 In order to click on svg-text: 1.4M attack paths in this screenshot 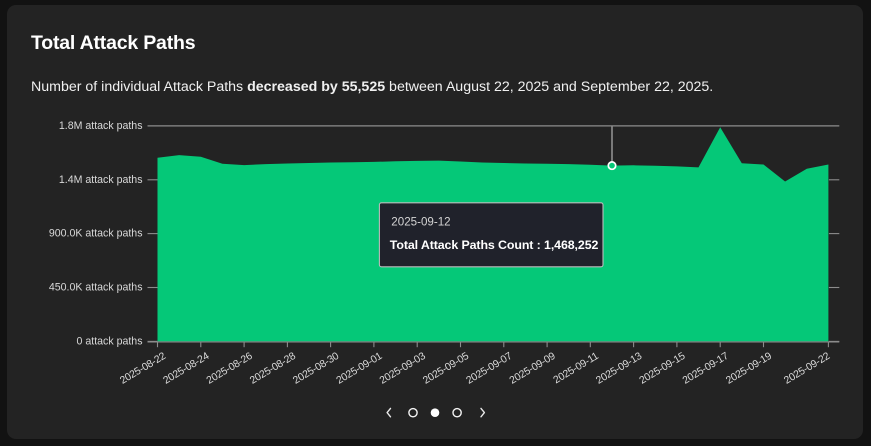, I will do `click(101, 180)`.